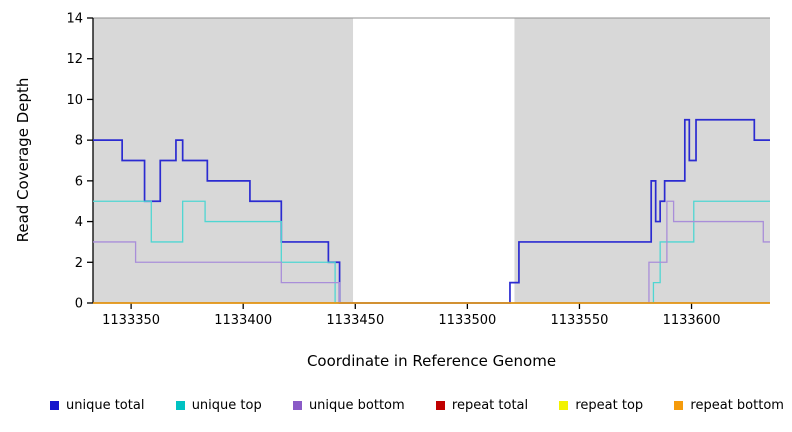 The height and width of the screenshot is (432, 792). I want to click on legend-swatch-unique-top, so click(180, 405).